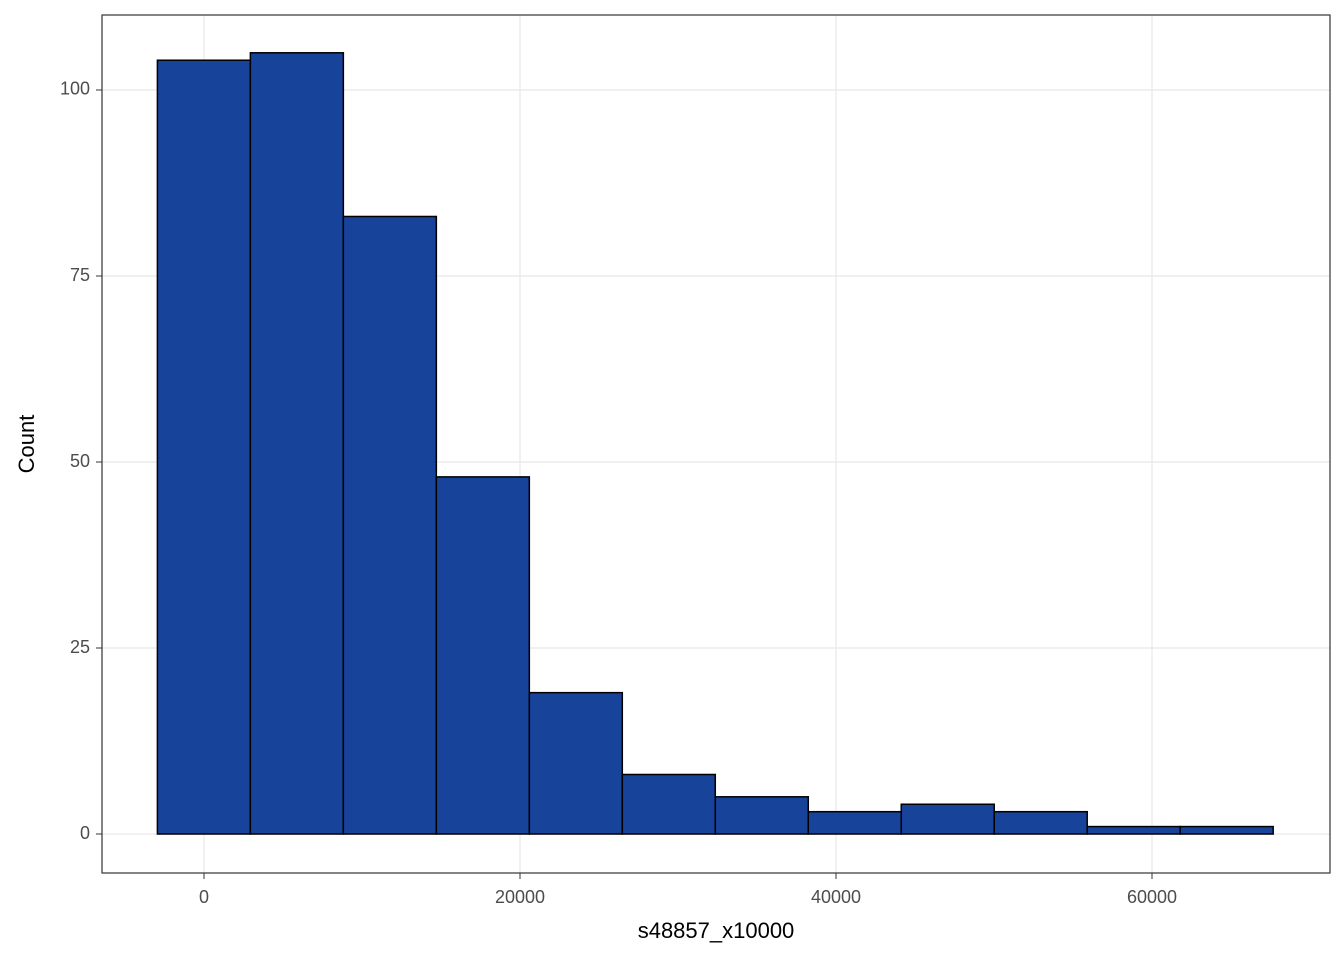 The width and height of the screenshot is (1344, 960). What do you see at coordinates (1152, 897) in the screenshot?
I see `x-tick-label: 60000` at bounding box center [1152, 897].